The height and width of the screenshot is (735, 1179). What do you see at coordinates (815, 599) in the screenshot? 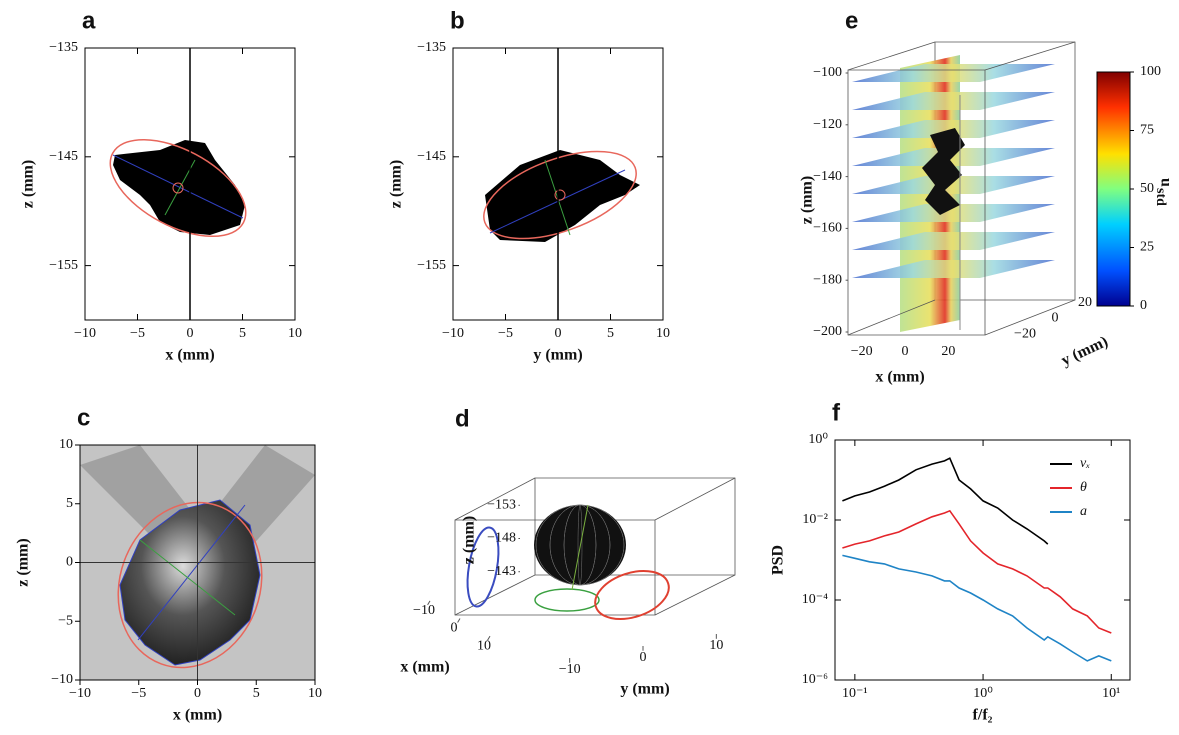
I see `y-tick-label: 10⁻⁴` at bounding box center [815, 599].